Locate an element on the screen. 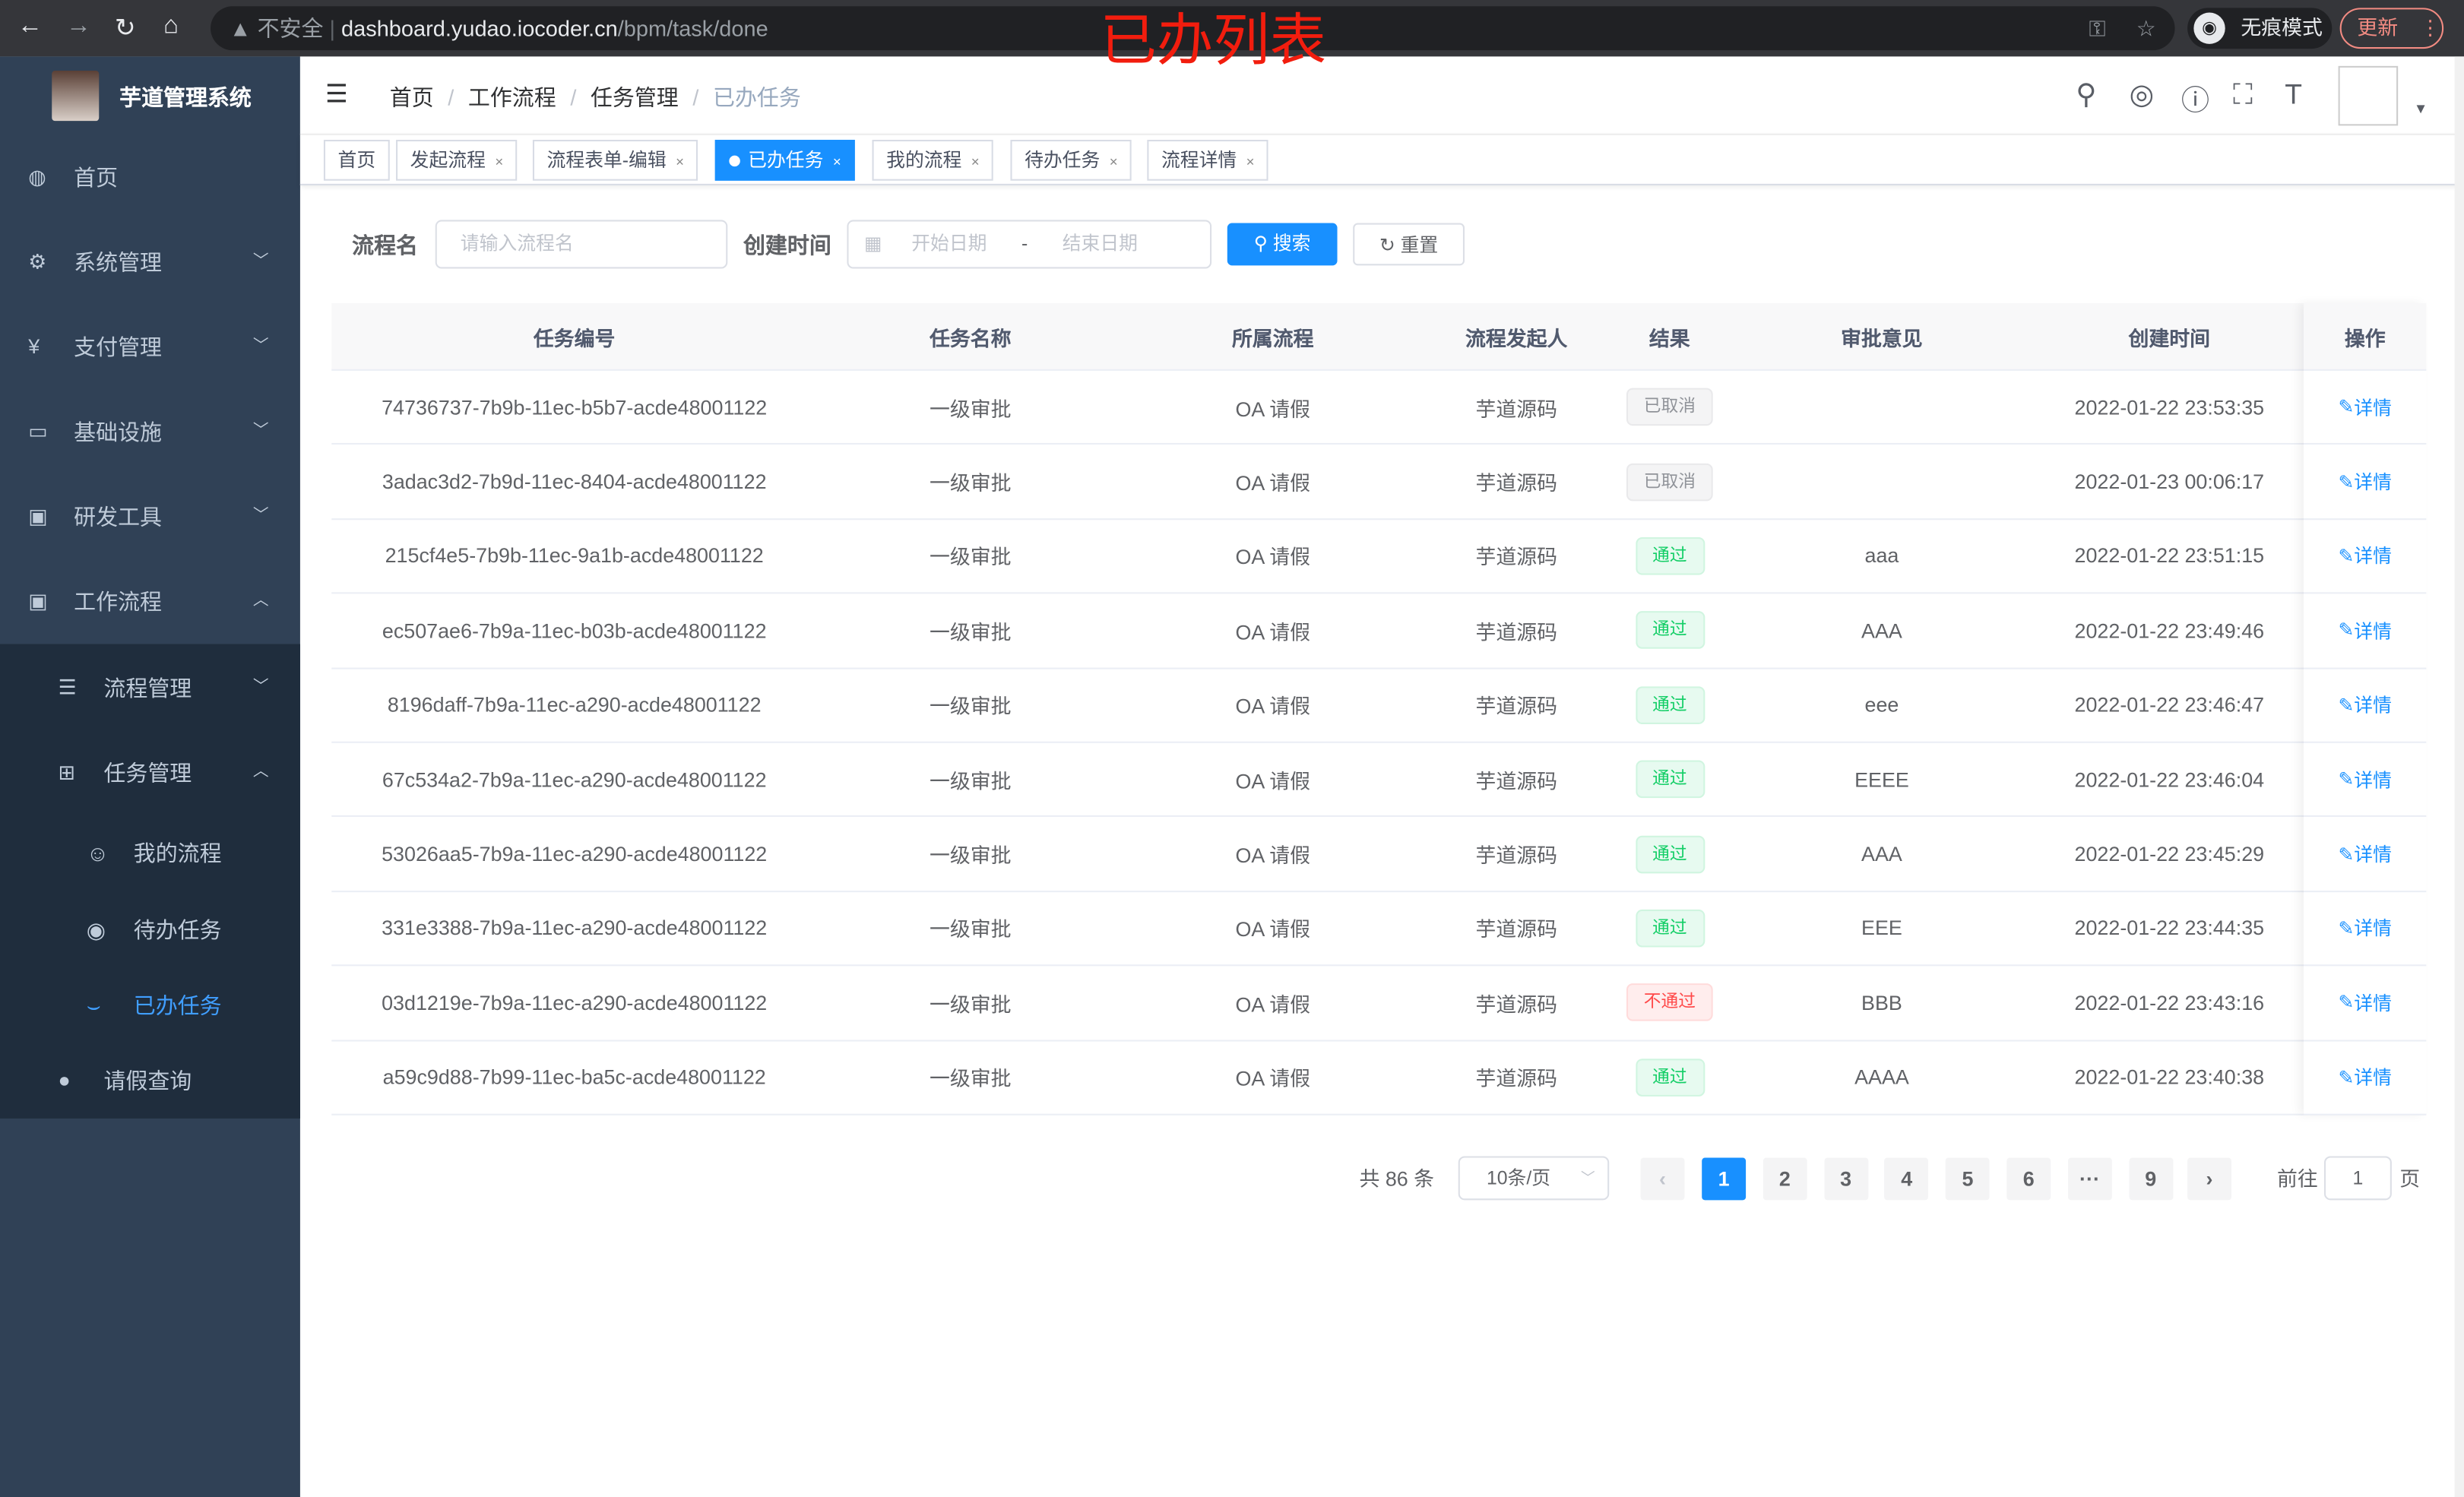  scrollbar is located at coordinates (2459, 776).